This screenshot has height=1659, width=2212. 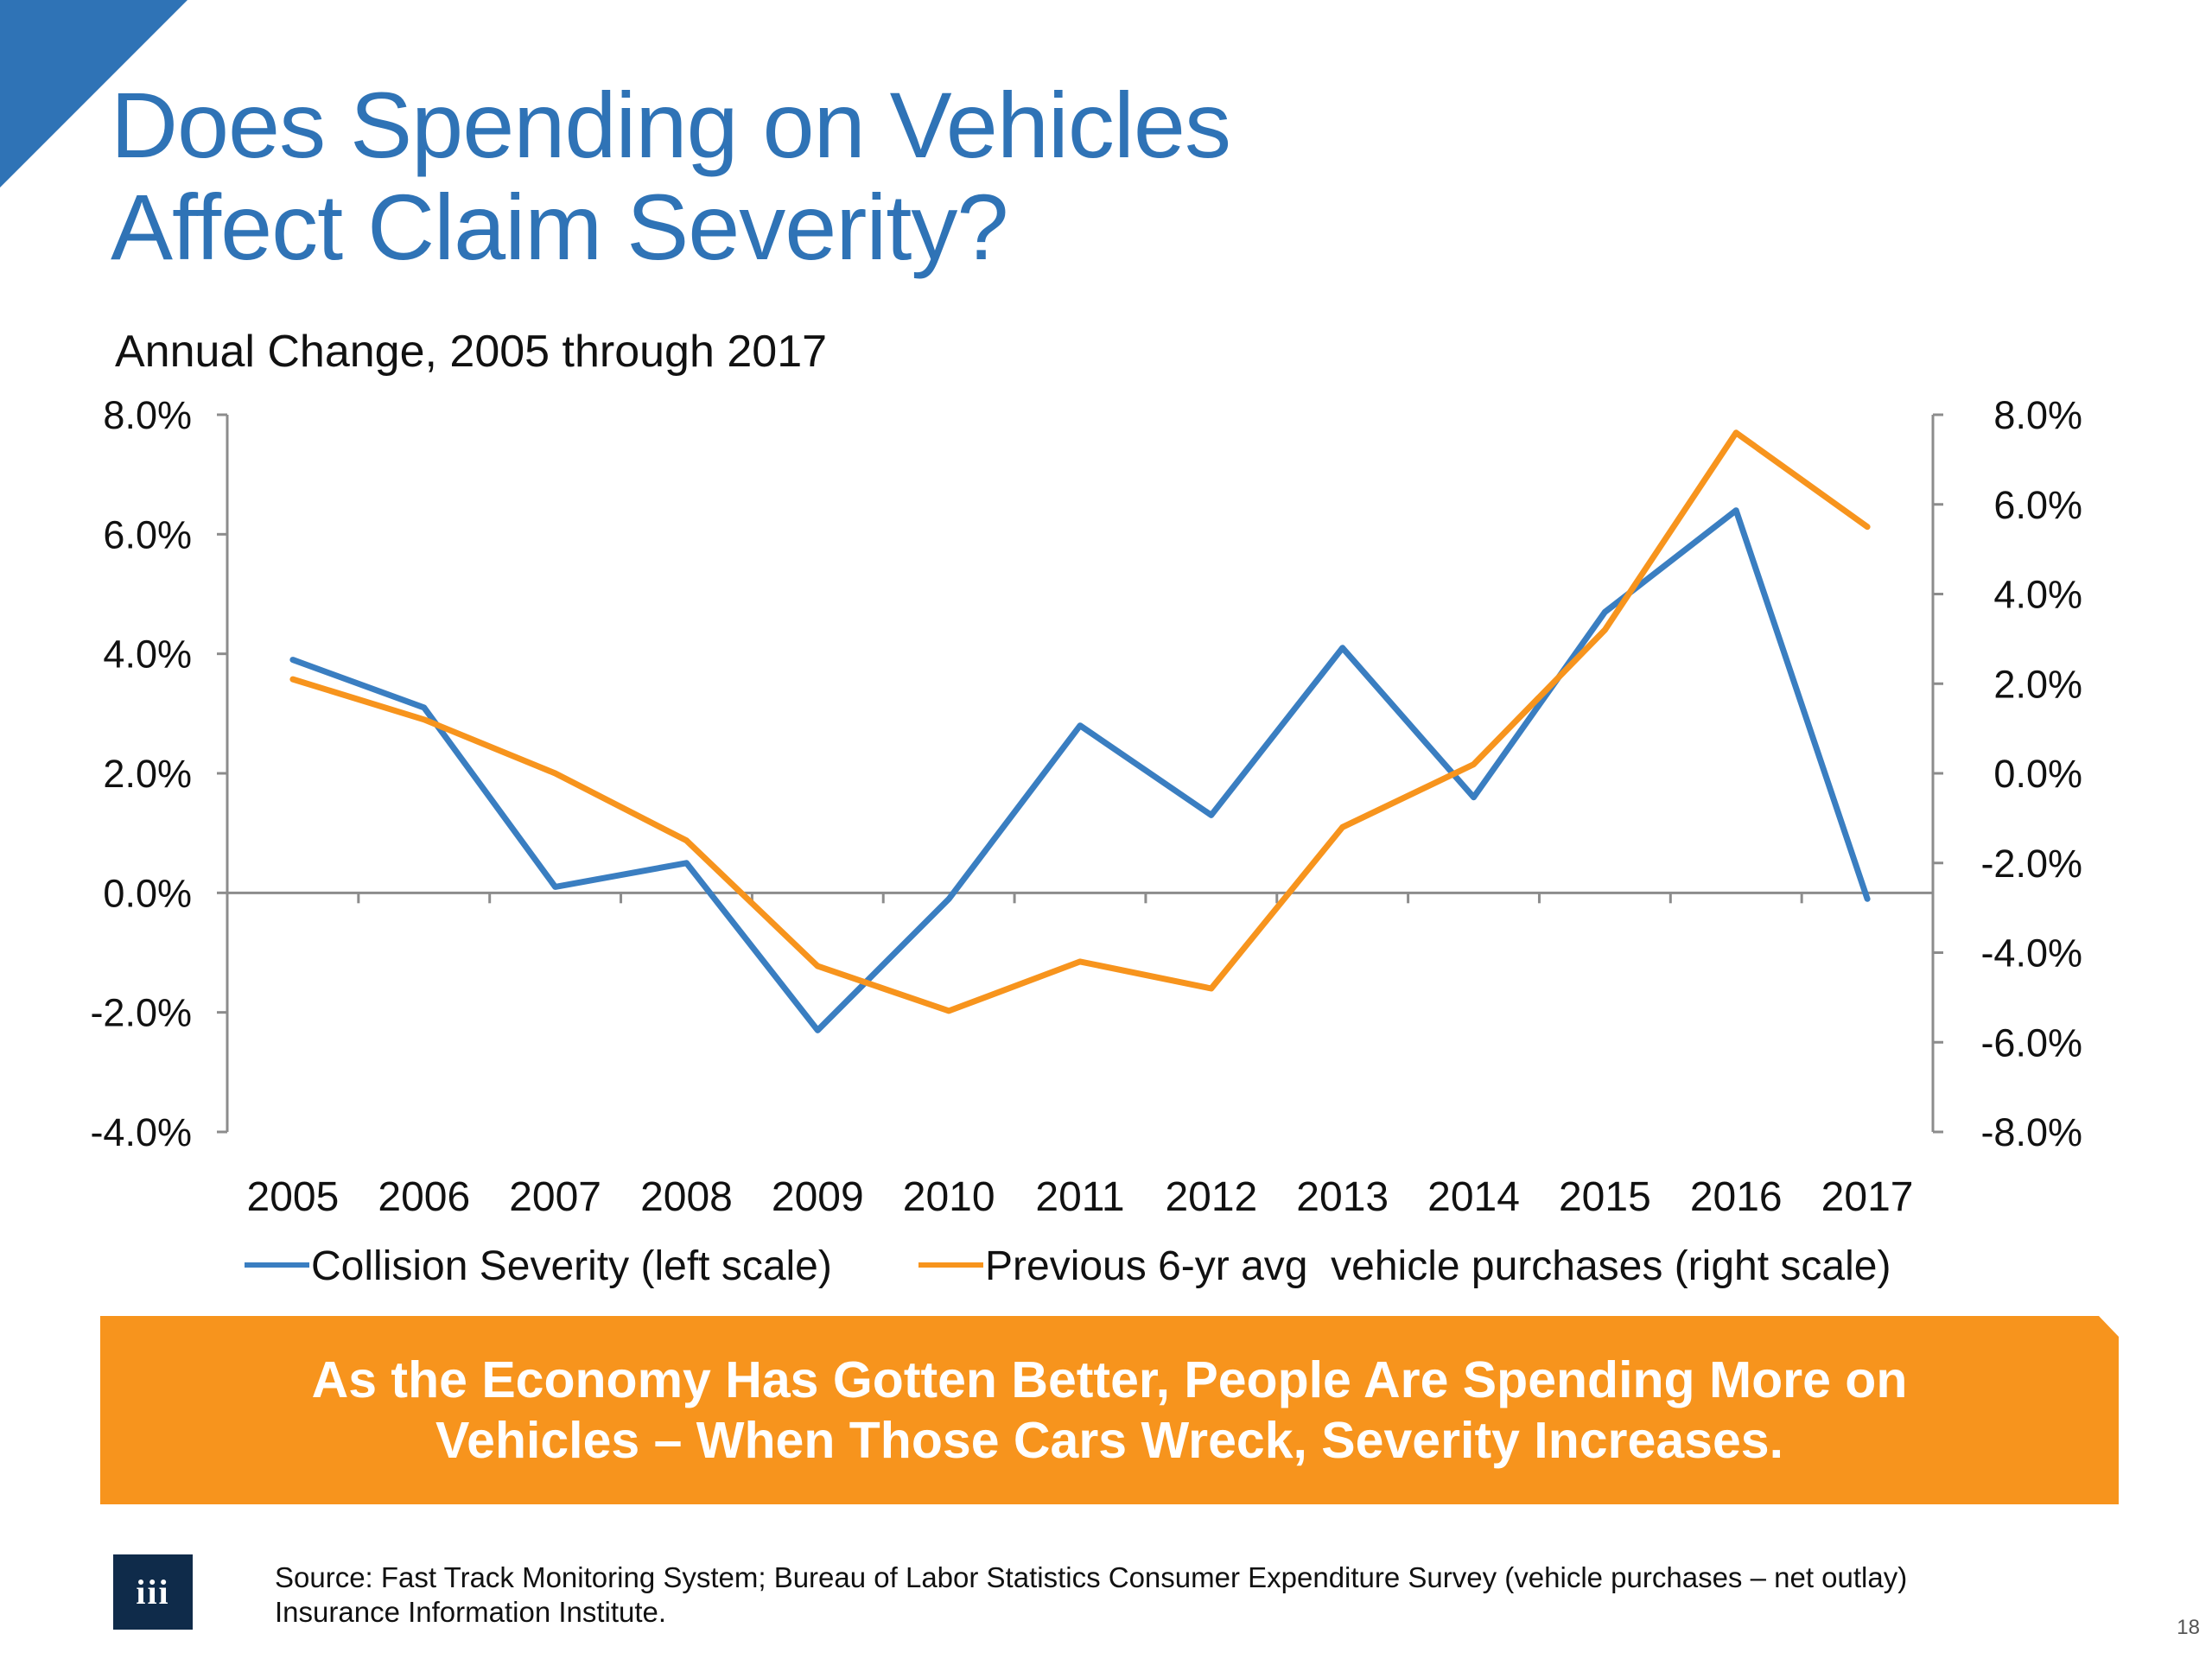 I want to click on right-axis-tick-label: 0.0%, so click(x=2037, y=774).